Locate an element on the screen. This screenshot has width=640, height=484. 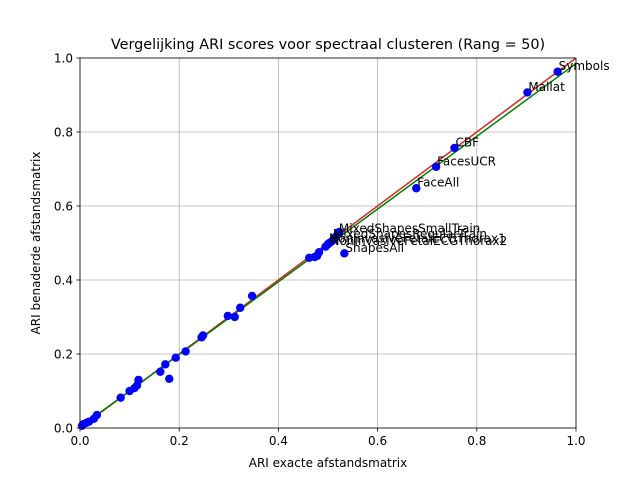
x-tick-label: 0.0 is located at coordinates (79, 441).